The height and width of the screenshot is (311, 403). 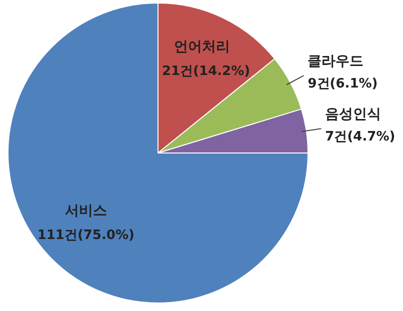 What do you see at coordinates (202, 46) in the screenshot?
I see `slice-label: 언어처리` at bounding box center [202, 46].